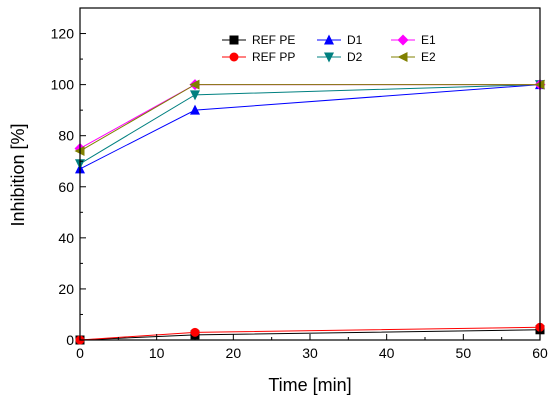 This screenshot has height=402, width=550. What do you see at coordinates (66, 187) in the screenshot?
I see `y-tick-label: 60` at bounding box center [66, 187].